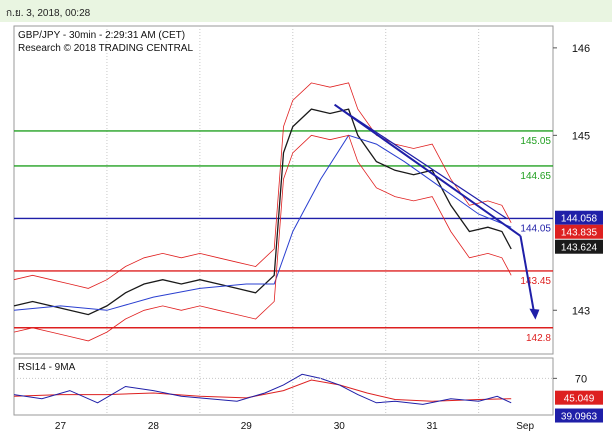  What do you see at coordinates (433, 426) in the screenshot?
I see `x-tick-label: 31` at bounding box center [433, 426].